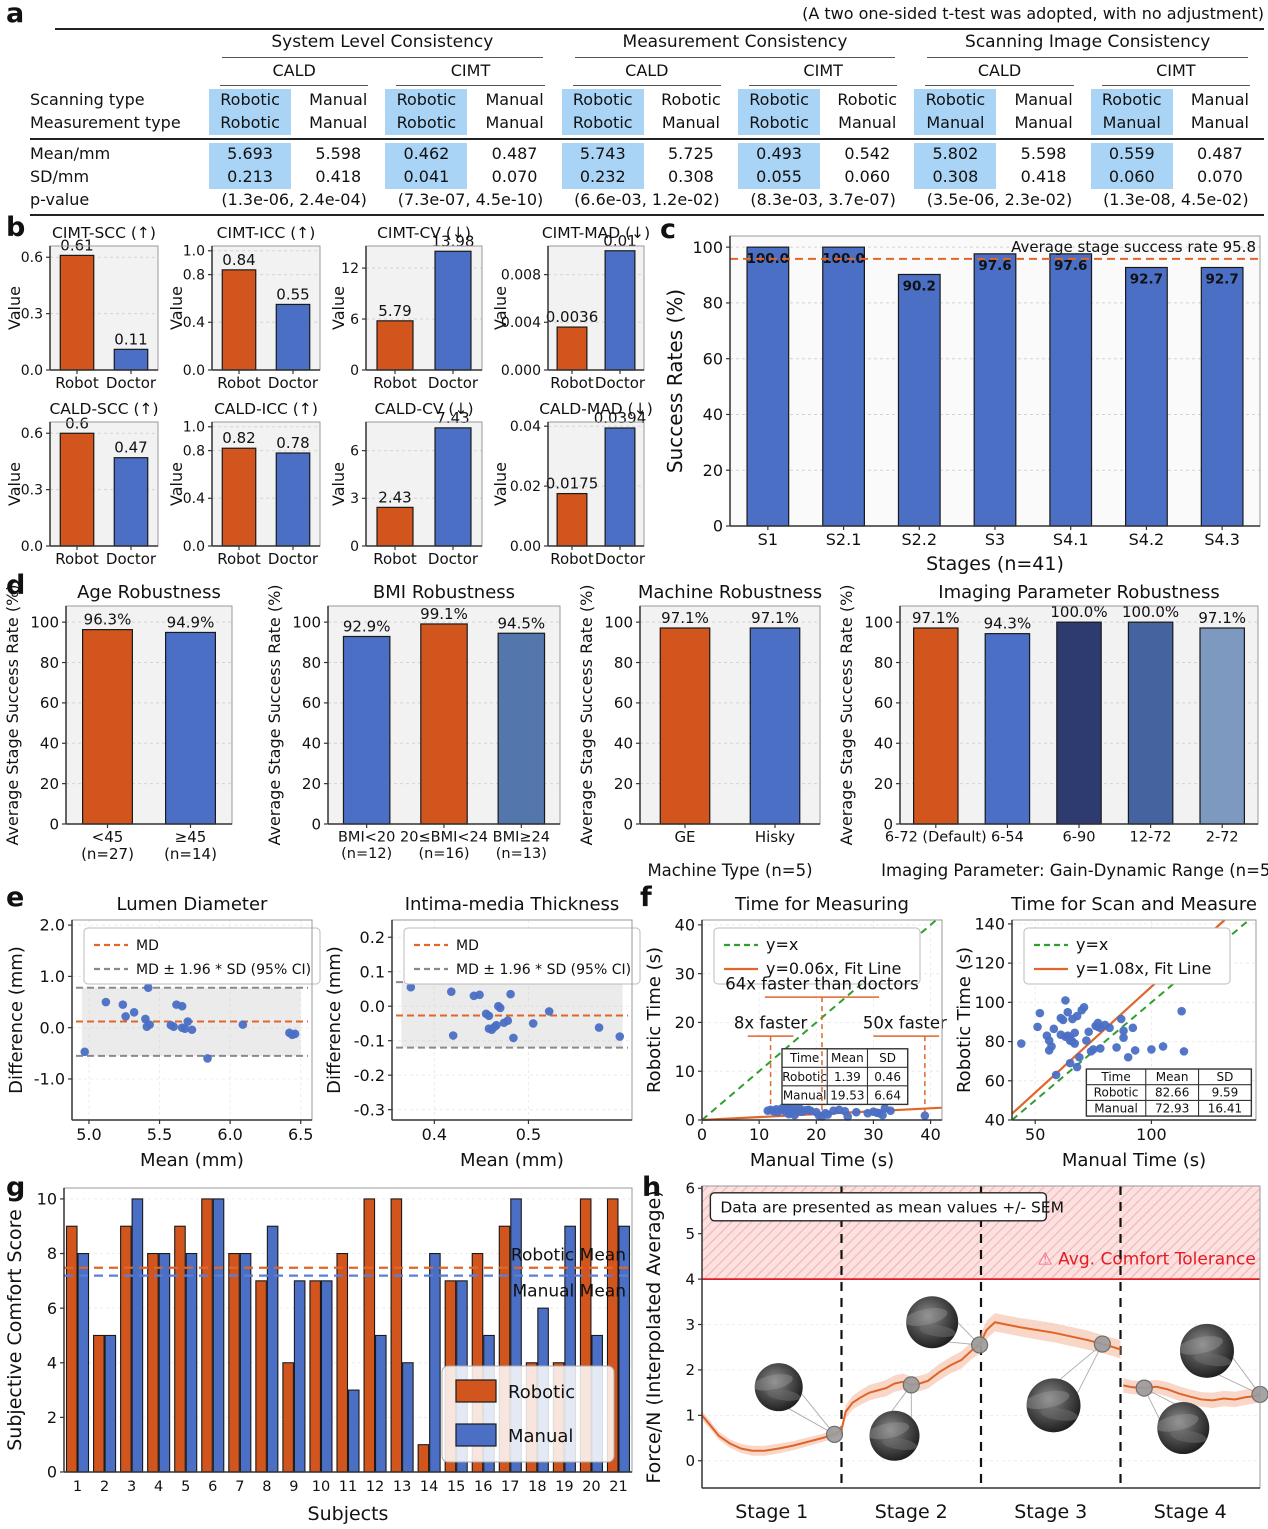  What do you see at coordinates (995, 1080) in the screenshot?
I see `svg-text: 60` at bounding box center [995, 1080].